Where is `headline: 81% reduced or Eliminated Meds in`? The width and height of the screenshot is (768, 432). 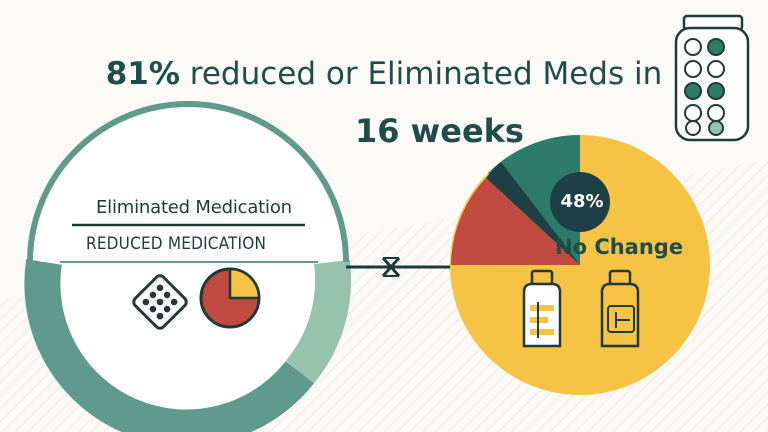
headline: 81% reduced or Eliminated Meds in is located at coordinates (384, 74).